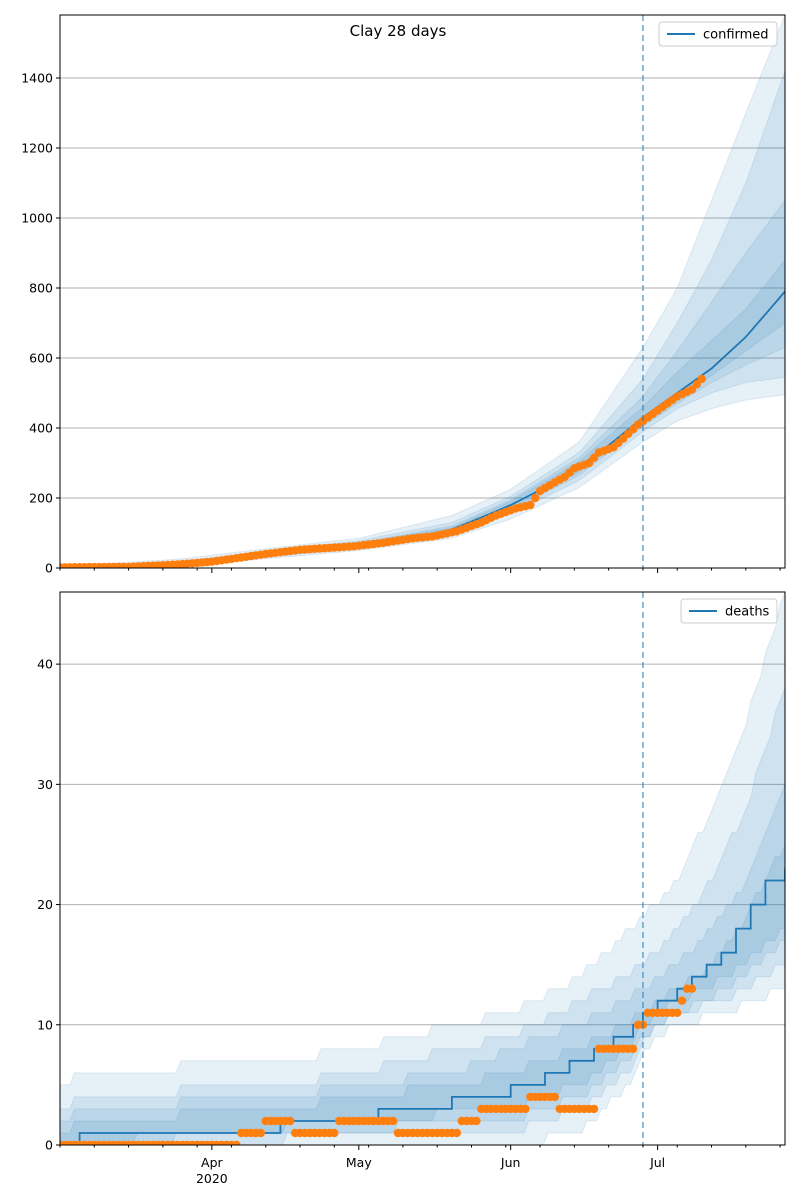  What do you see at coordinates (736, 35) in the screenshot?
I see `legend-label: confirmed` at bounding box center [736, 35].